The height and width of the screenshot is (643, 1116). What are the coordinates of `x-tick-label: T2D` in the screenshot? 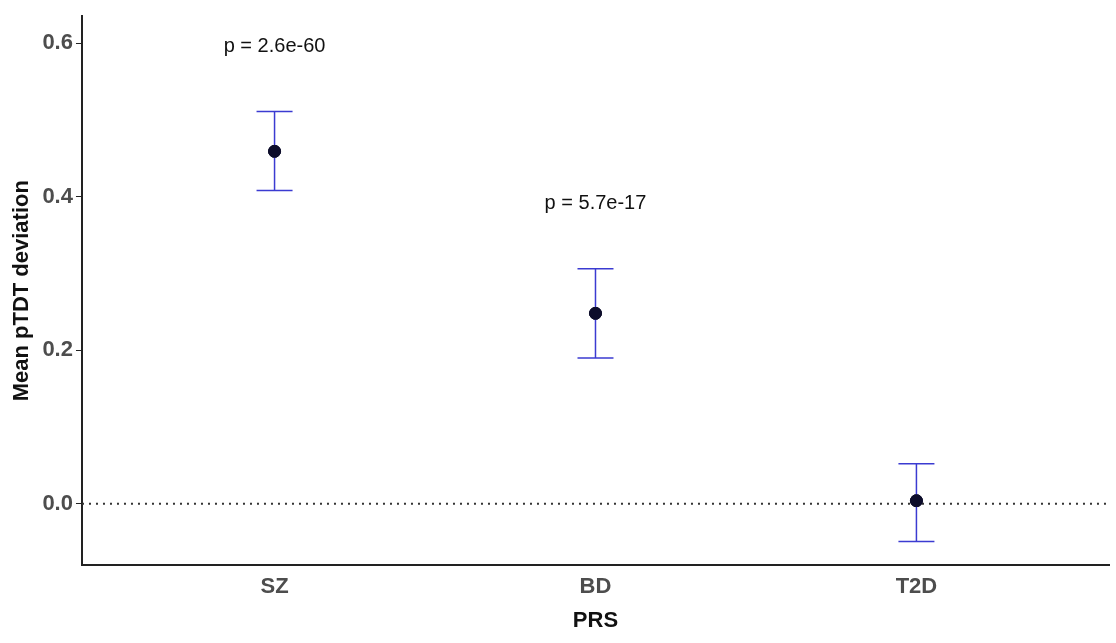 It's located at (916, 586).